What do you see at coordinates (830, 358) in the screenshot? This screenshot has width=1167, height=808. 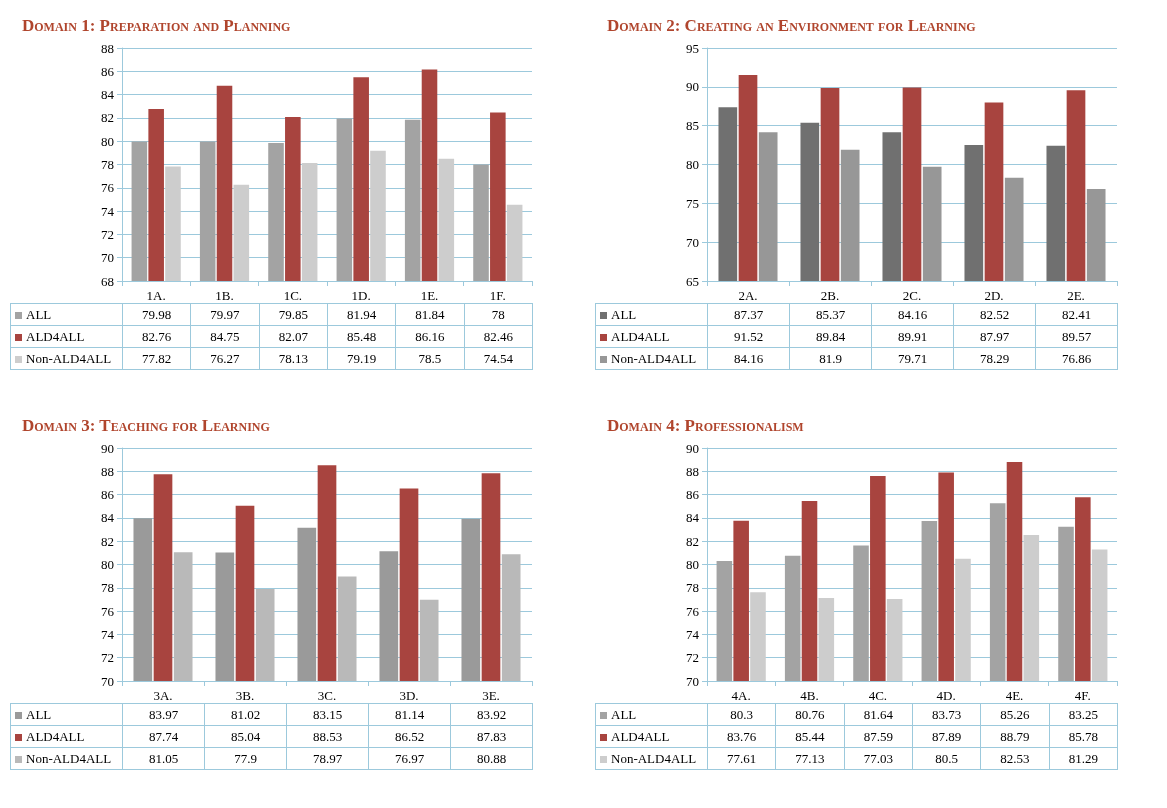 I see `data-label: 81.9` at bounding box center [830, 358].